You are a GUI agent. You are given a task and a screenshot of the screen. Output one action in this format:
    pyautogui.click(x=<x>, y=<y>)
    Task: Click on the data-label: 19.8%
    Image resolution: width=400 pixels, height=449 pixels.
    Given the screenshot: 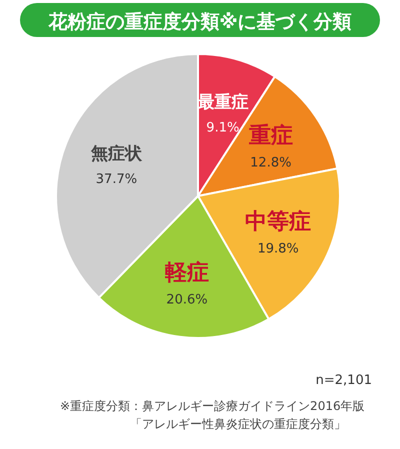 What is the action you would take?
    pyautogui.click(x=278, y=248)
    